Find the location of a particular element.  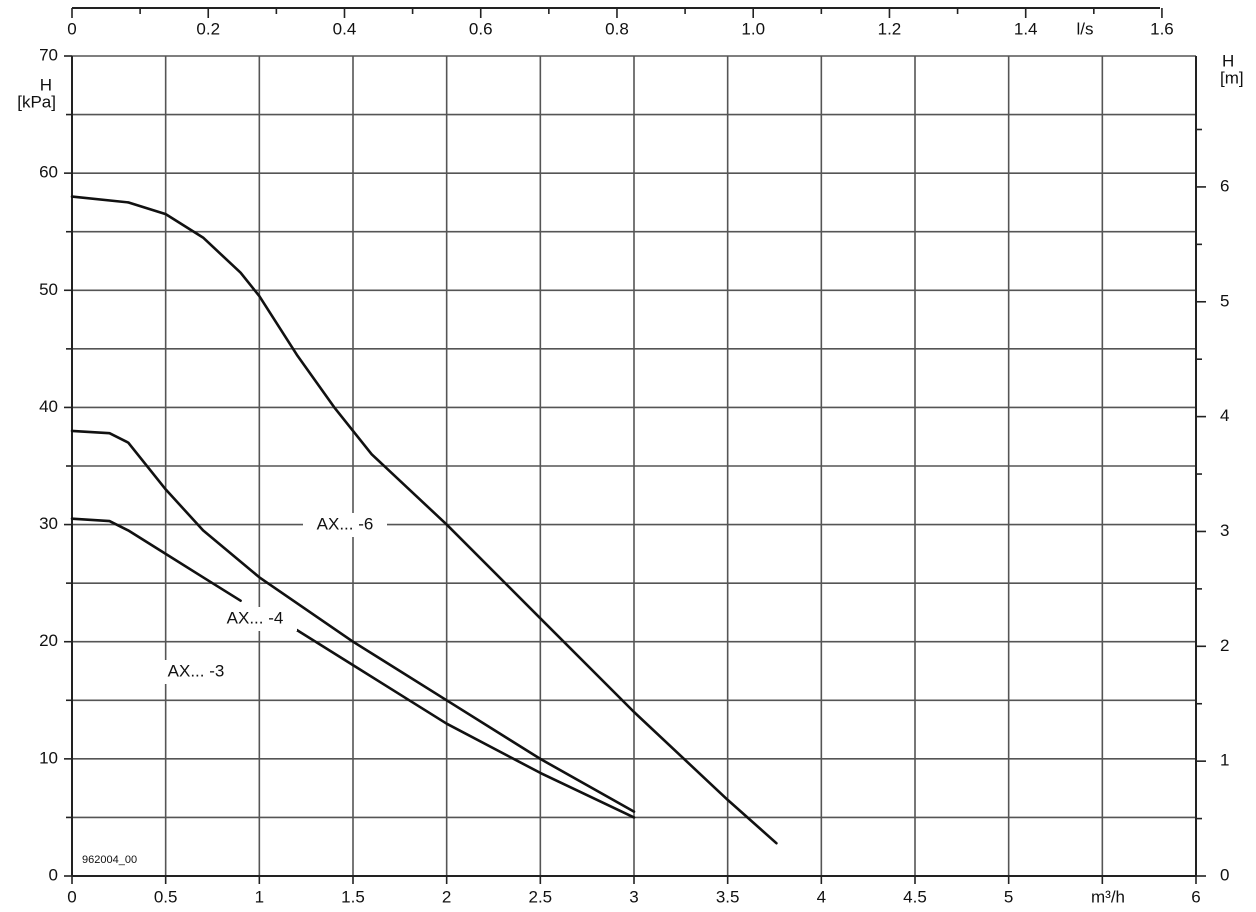

curve-label: AX... -6 is located at coordinates (345, 523).